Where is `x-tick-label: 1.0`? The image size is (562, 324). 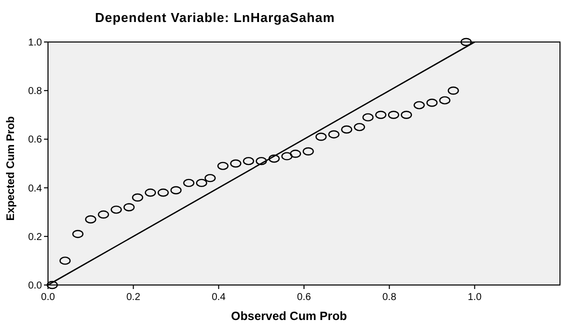 x-tick-label: 1.0 is located at coordinates (475, 297).